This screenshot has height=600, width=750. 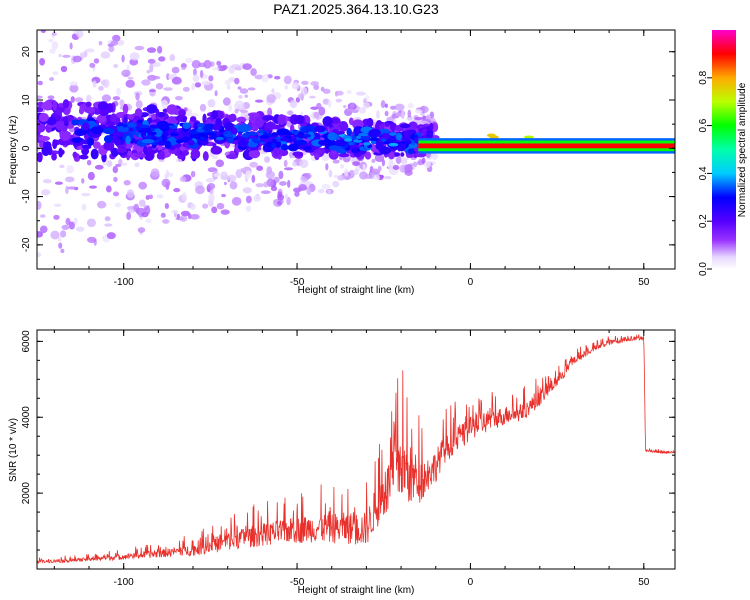 I want to click on colorbar-ticks: 0.0 0.2 0.4 0.6 0.8, so click(x=705, y=173).